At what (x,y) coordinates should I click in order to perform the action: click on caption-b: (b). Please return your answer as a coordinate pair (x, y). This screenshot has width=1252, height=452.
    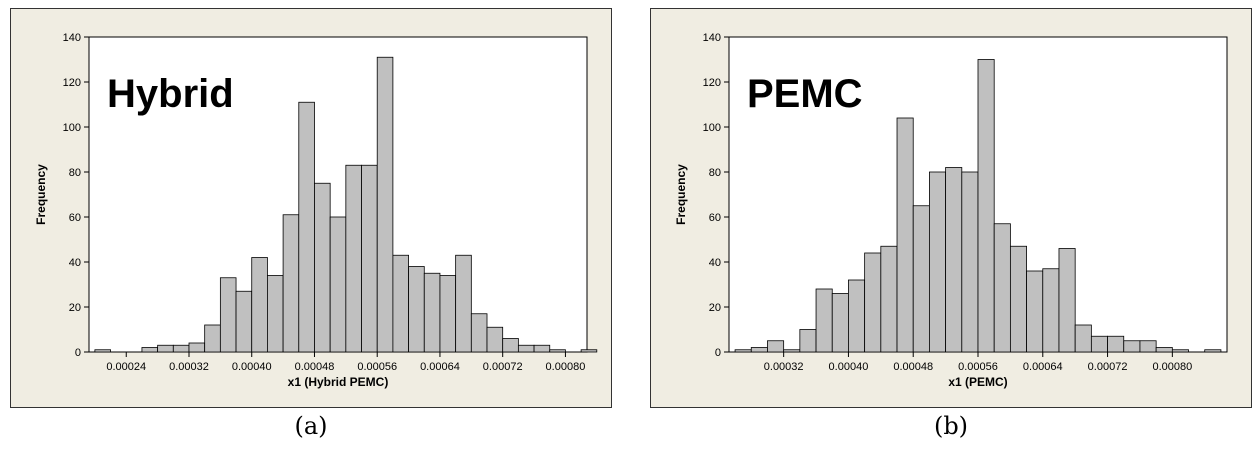
    Looking at the image, I should click on (951, 426).